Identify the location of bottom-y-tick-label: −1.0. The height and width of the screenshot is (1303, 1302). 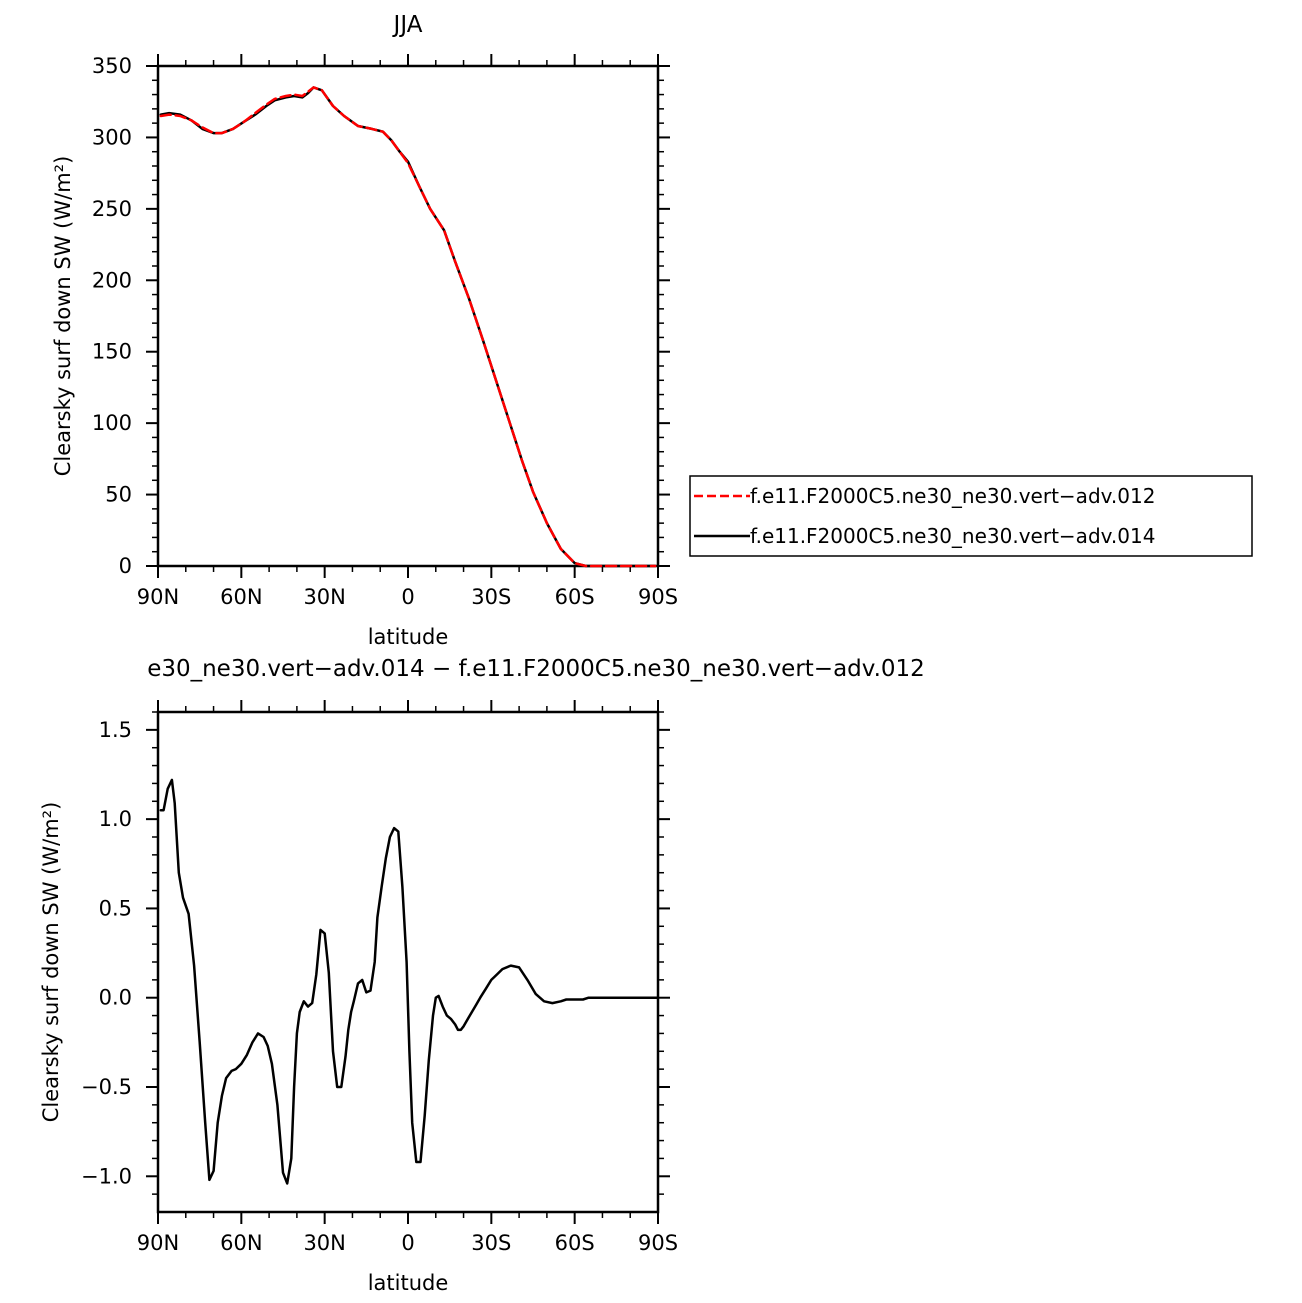
(106, 1176).